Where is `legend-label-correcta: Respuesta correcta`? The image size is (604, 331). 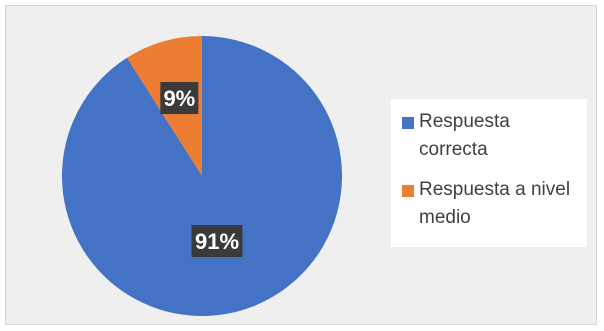 legend-label-correcta: Respuesta correcta is located at coordinates (464, 135).